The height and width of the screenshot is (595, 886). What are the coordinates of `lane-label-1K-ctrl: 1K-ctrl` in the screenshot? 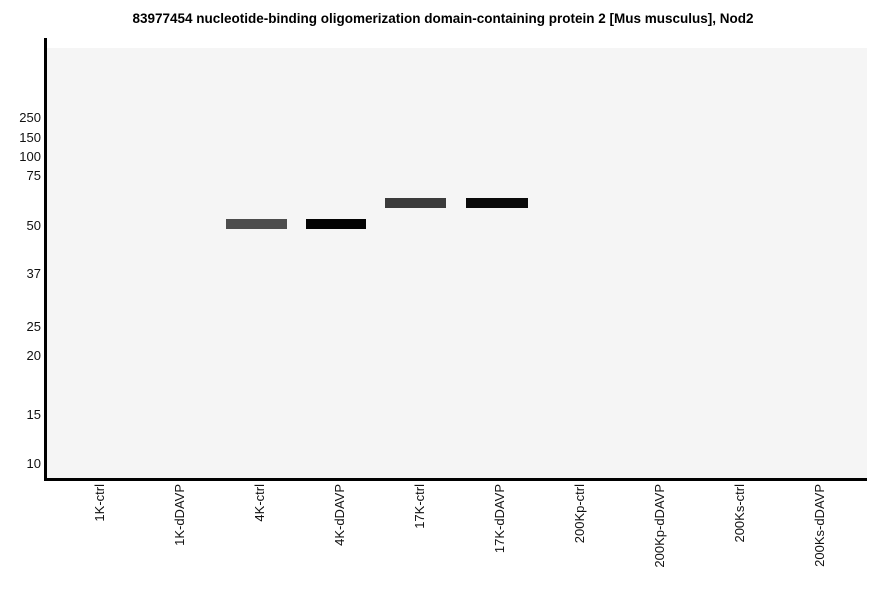 It's located at (99, 503).